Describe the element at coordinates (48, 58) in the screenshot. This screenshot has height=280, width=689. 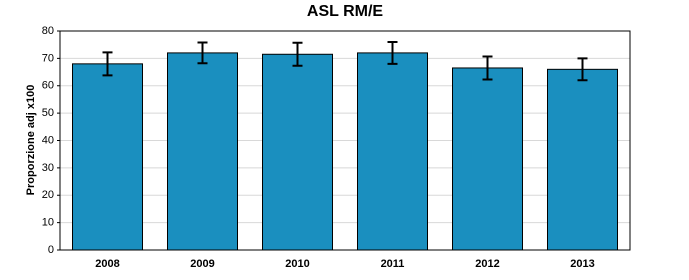
I see `y-tick-label: 70` at that location.